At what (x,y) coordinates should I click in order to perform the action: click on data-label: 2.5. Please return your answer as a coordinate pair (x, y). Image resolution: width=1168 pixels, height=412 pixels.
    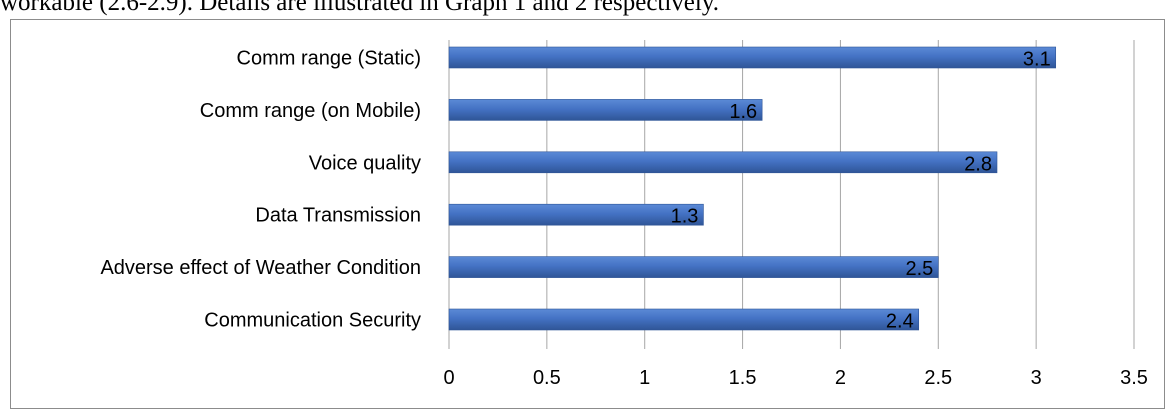
    Looking at the image, I should click on (919, 269).